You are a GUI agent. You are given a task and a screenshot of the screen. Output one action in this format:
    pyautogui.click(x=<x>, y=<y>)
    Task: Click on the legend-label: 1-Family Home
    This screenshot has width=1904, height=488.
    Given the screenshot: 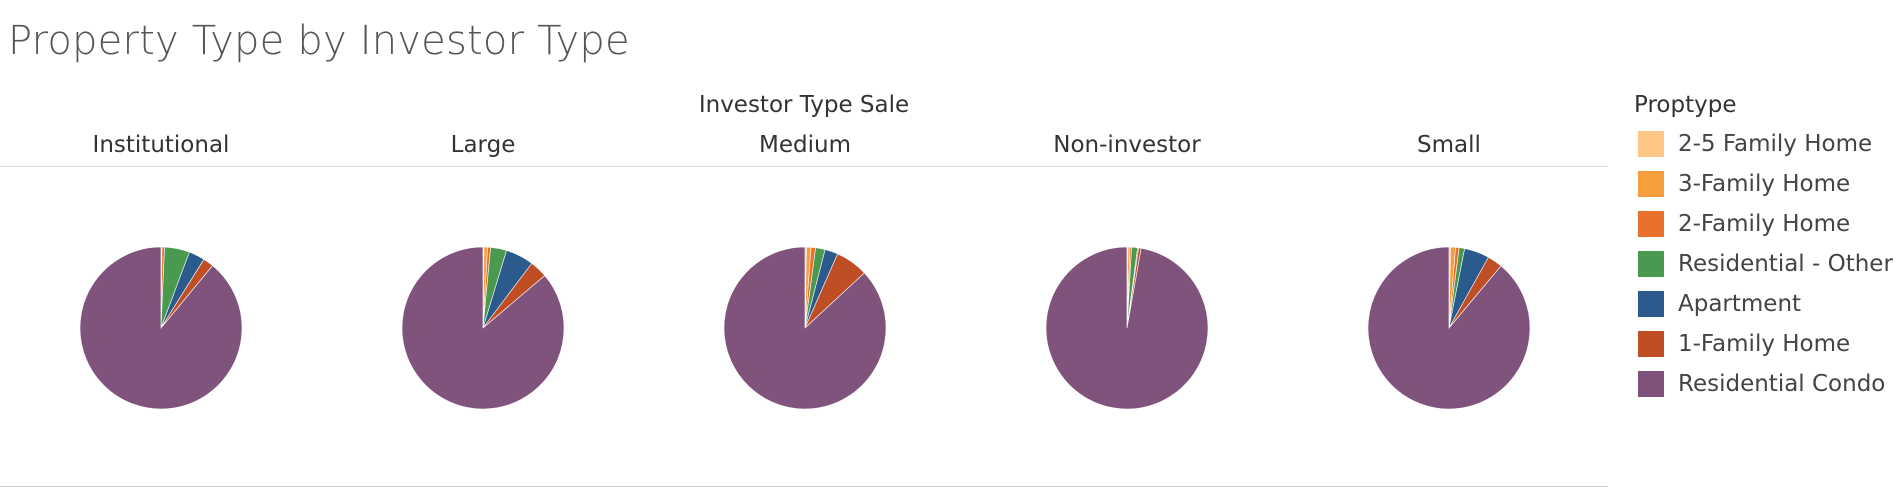 What is the action you would take?
    pyautogui.click(x=1764, y=344)
    